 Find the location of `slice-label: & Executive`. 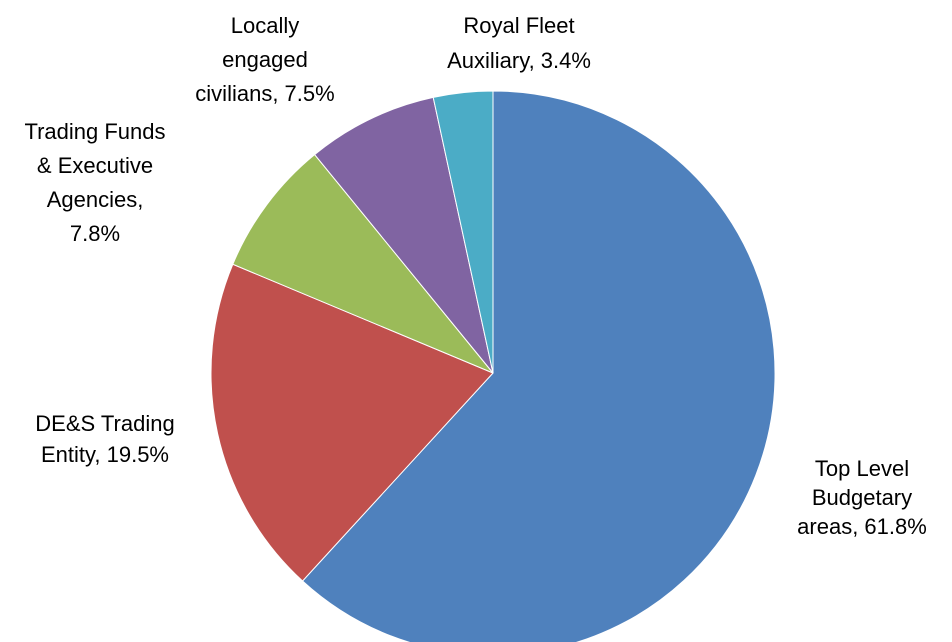

slice-label: & Executive is located at coordinates (95, 165).